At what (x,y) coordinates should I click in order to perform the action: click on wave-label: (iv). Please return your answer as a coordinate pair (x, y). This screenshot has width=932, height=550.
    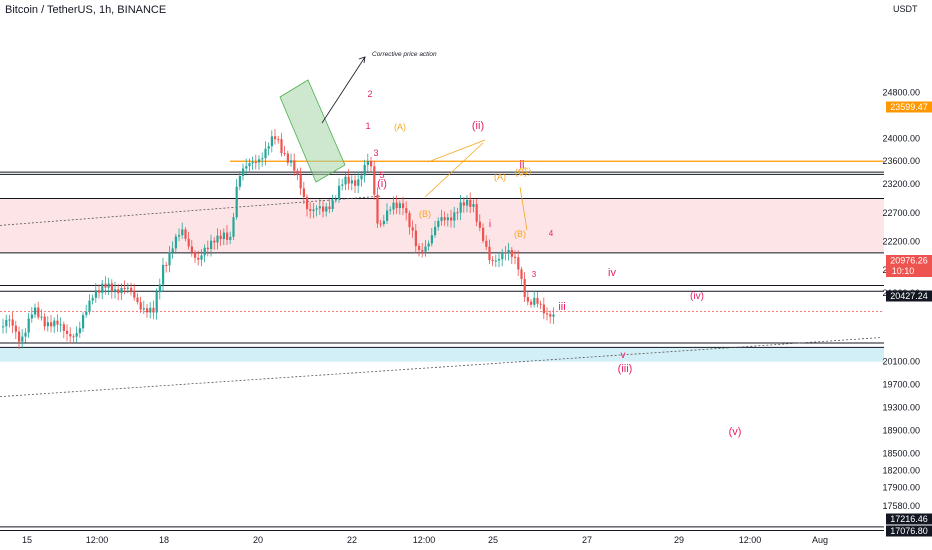
    Looking at the image, I should click on (697, 296).